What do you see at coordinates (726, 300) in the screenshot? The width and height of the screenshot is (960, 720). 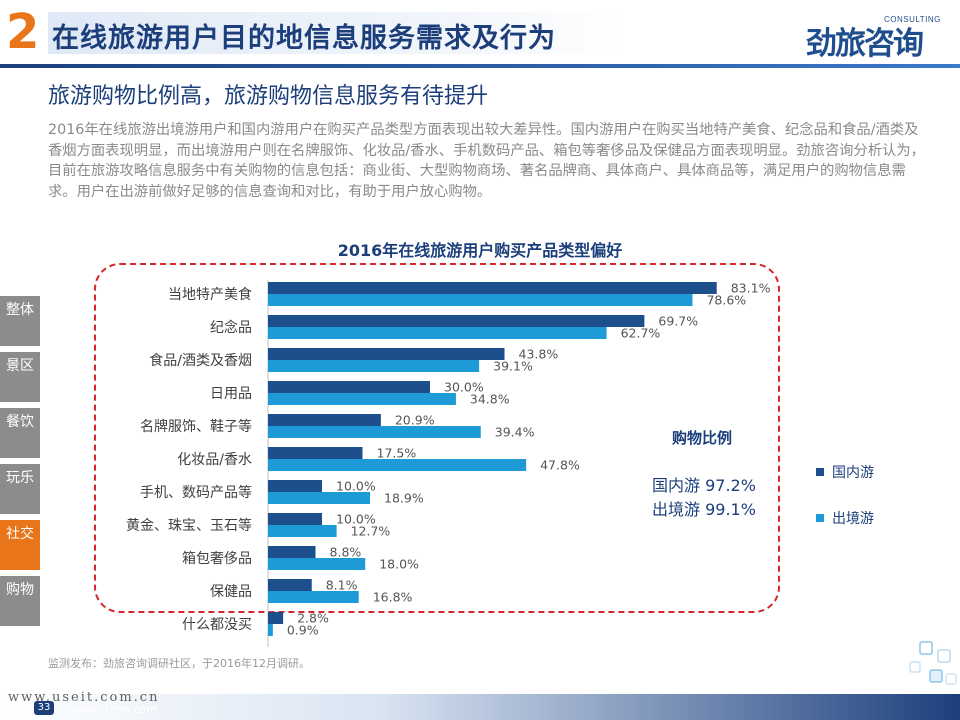 I see `data-label: 78.6%` at bounding box center [726, 300].